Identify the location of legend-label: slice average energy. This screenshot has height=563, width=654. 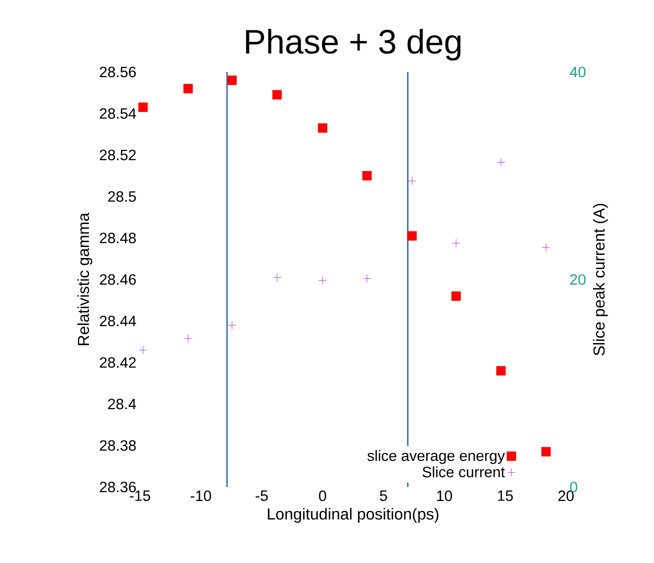
(436, 457).